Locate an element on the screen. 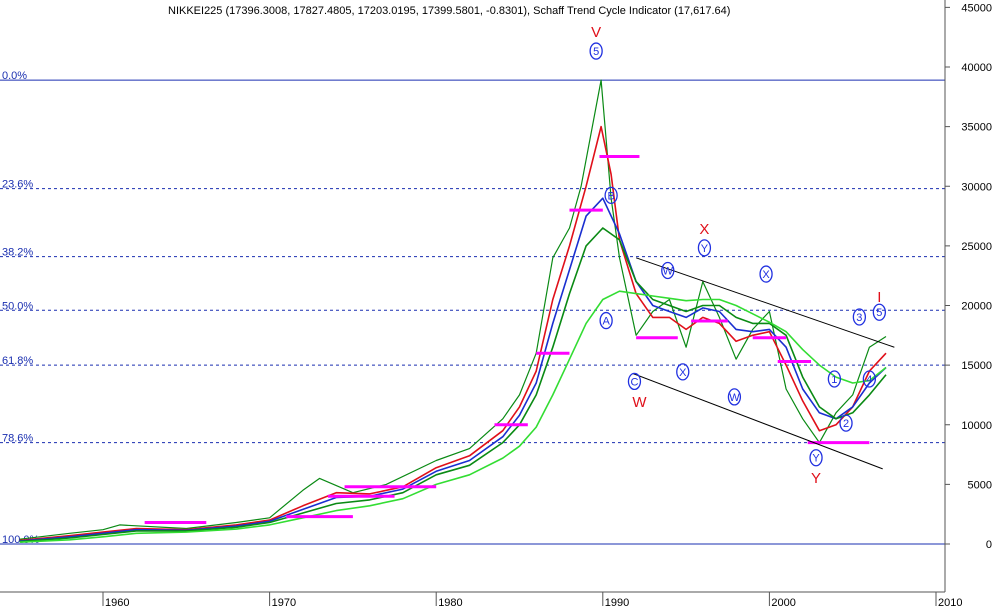 The image size is (994, 608). wave-label-blue-11: Y is located at coordinates (705, 249).